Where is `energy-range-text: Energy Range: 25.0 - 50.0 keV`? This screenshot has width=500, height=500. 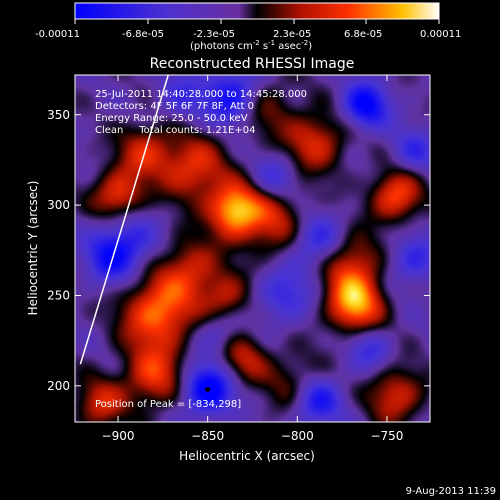 energy-range-text: Energy Range: 25.0 - 50.0 keV is located at coordinates (171, 118).